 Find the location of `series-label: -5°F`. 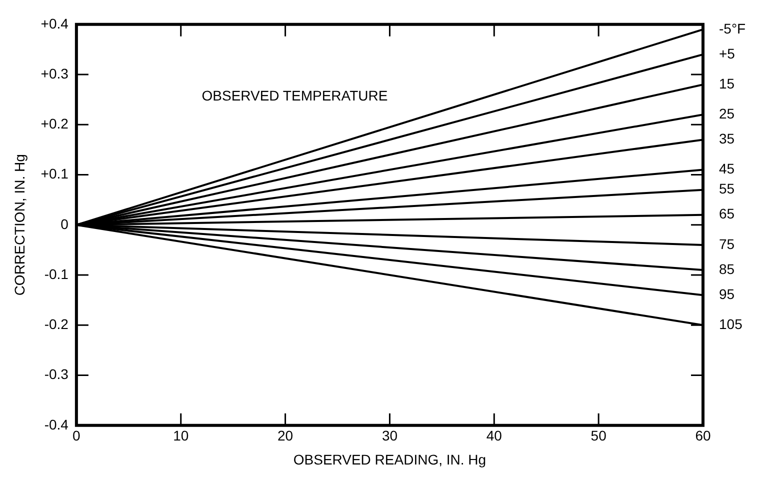

series-label: -5°F is located at coordinates (732, 28).